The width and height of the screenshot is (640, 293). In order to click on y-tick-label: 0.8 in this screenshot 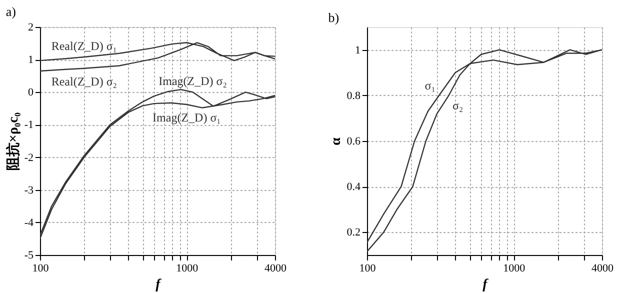, I will do `click(353, 96)`.